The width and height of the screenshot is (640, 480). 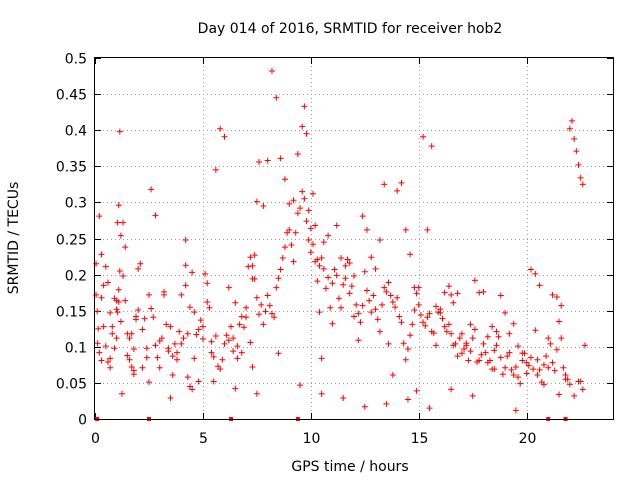 I want to click on y-tick-label: 0.25, so click(x=71, y=241).